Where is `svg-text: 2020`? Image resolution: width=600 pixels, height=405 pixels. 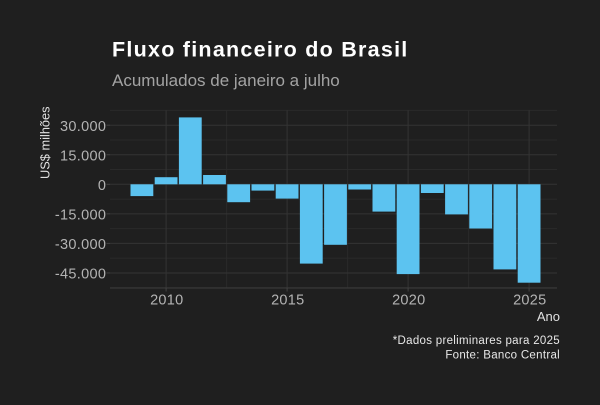
svg-text: 2020 is located at coordinates (408, 301).